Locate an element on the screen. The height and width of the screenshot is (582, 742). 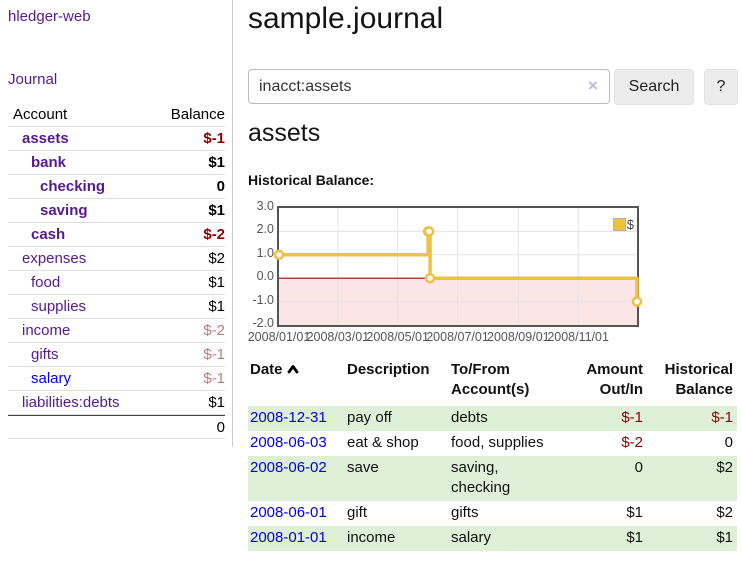
transaction-description: income is located at coordinates (397, 538).